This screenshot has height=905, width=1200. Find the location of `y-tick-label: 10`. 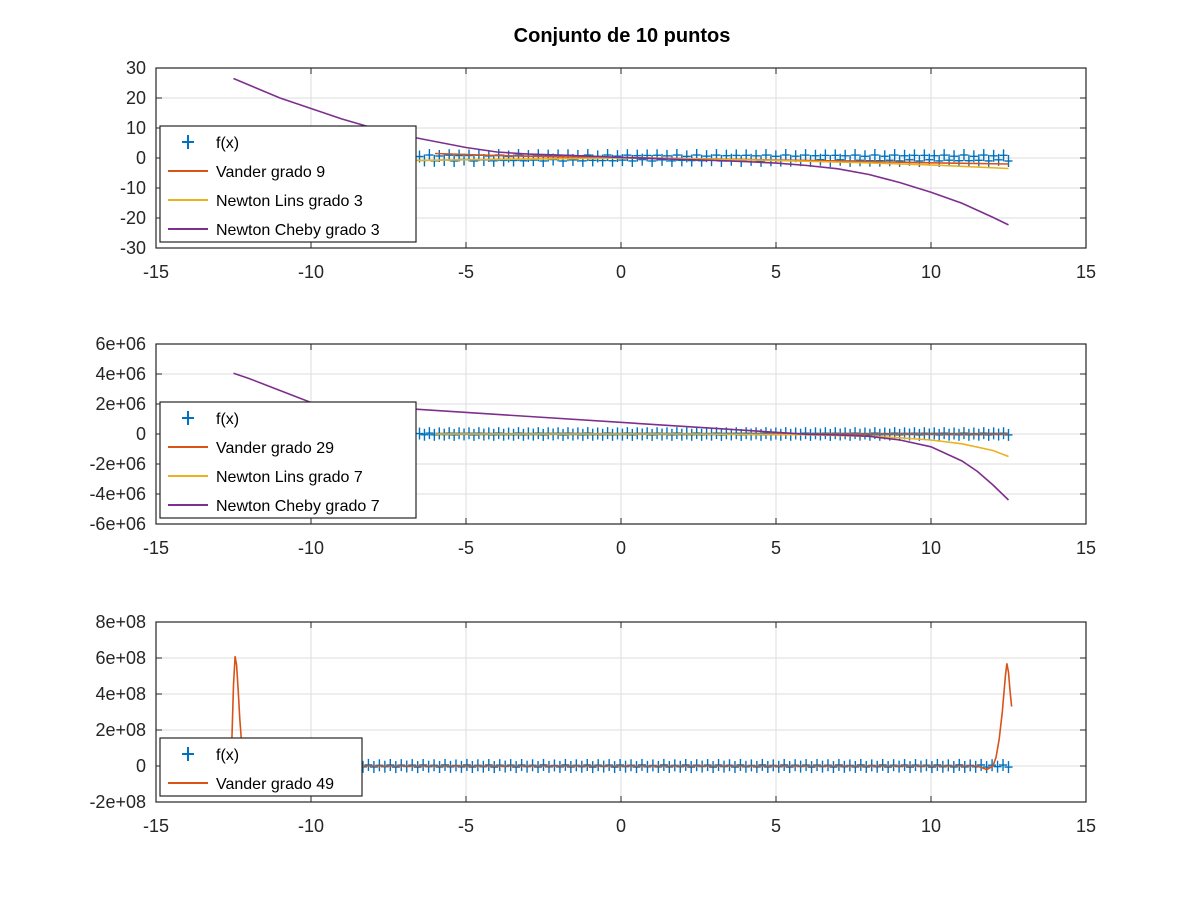

y-tick-label: 10 is located at coordinates (136, 128).